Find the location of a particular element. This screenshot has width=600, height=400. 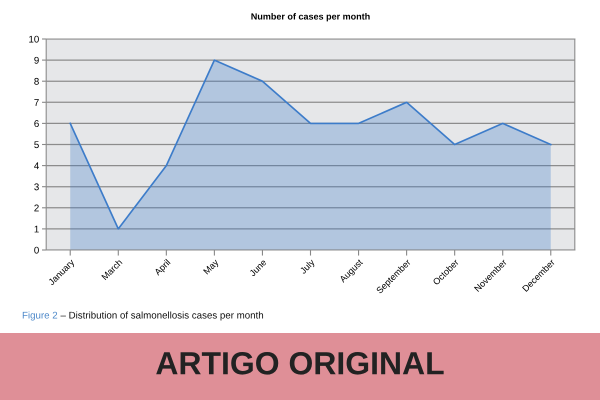

x-tick-label: May is located at coordinates (211, 267).